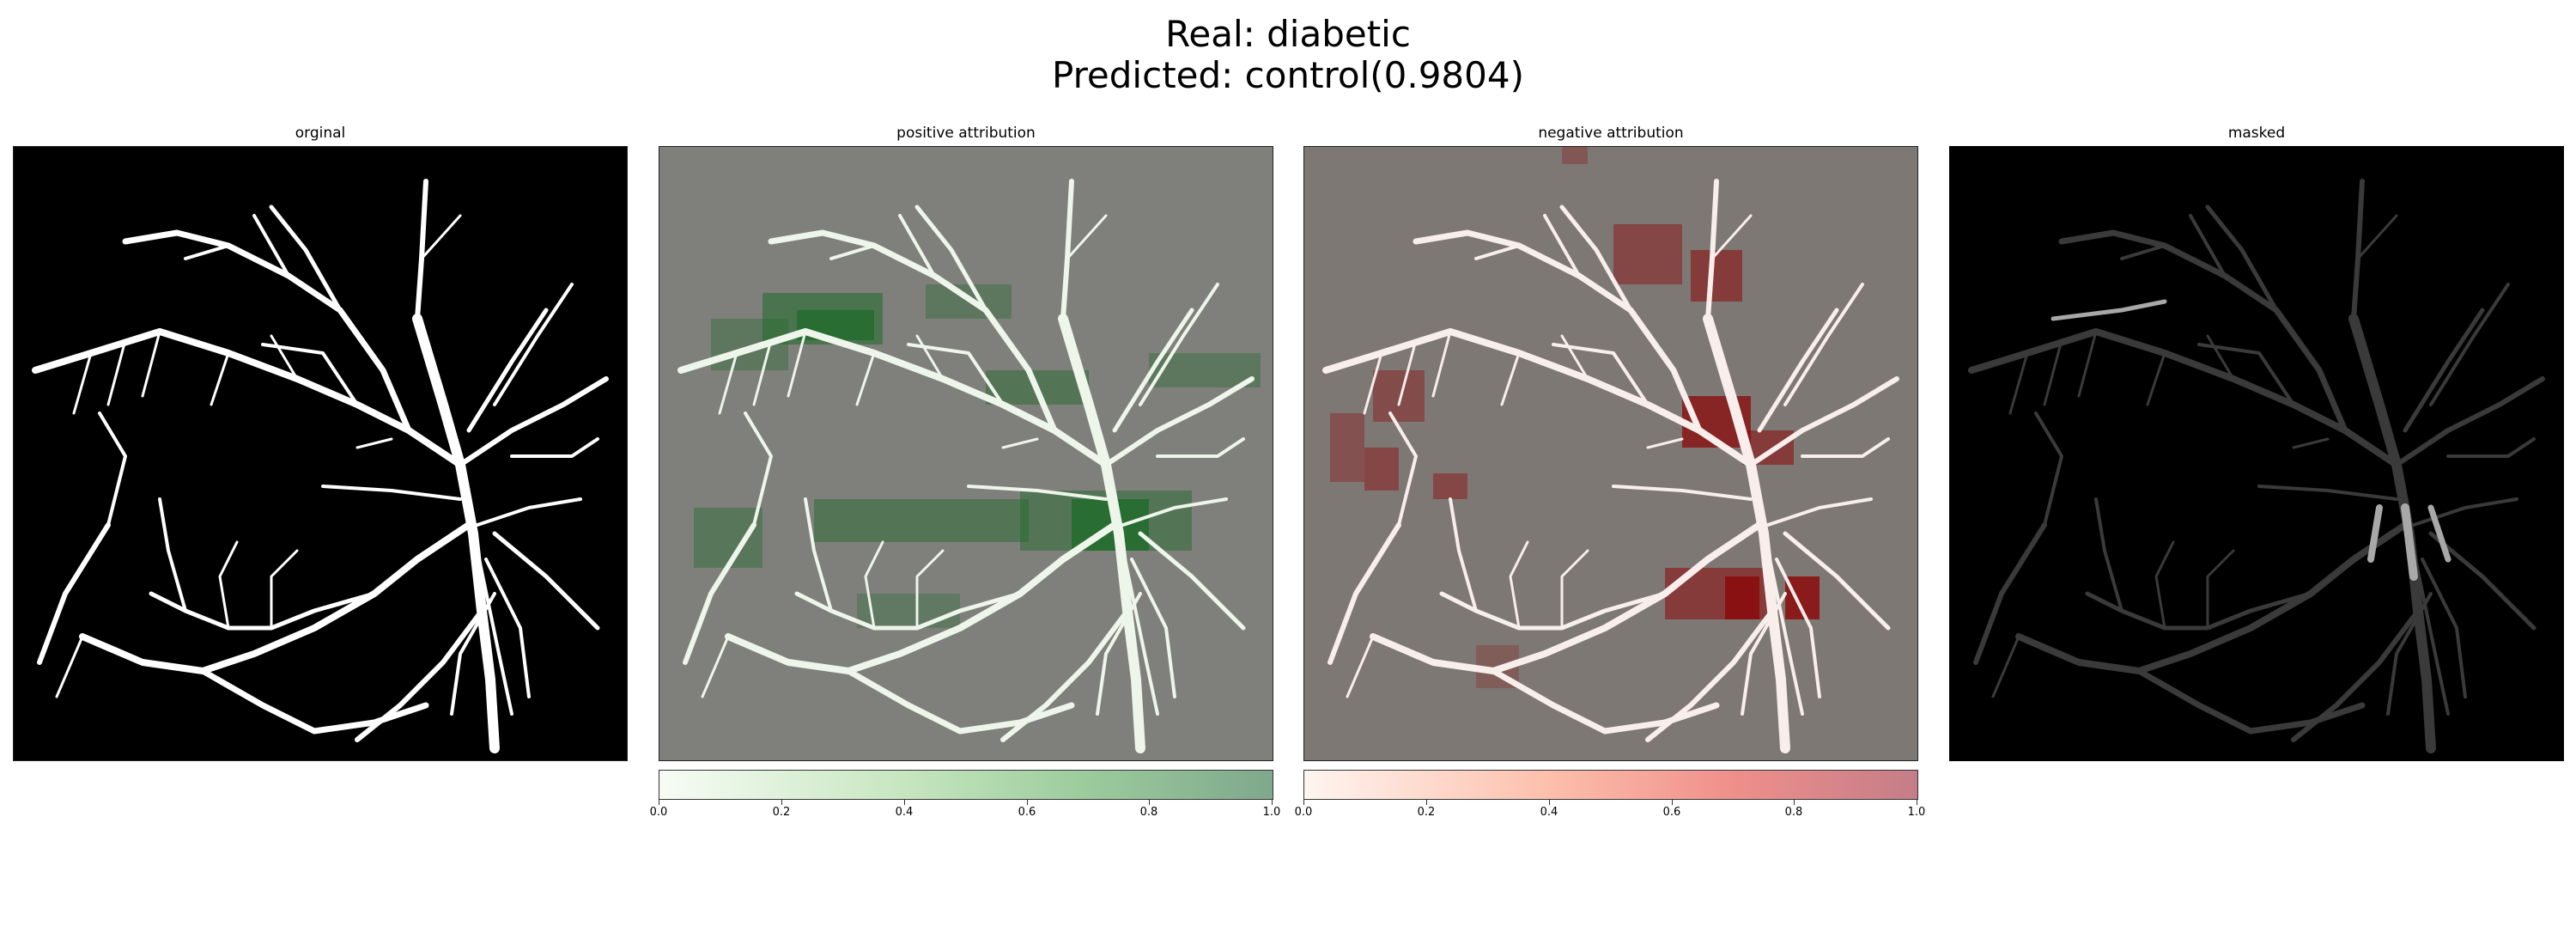  What do you see at coordinates (1610, 785) in the screenshot?
I see `colorbar-negative` at bounding box center [1610, 785].